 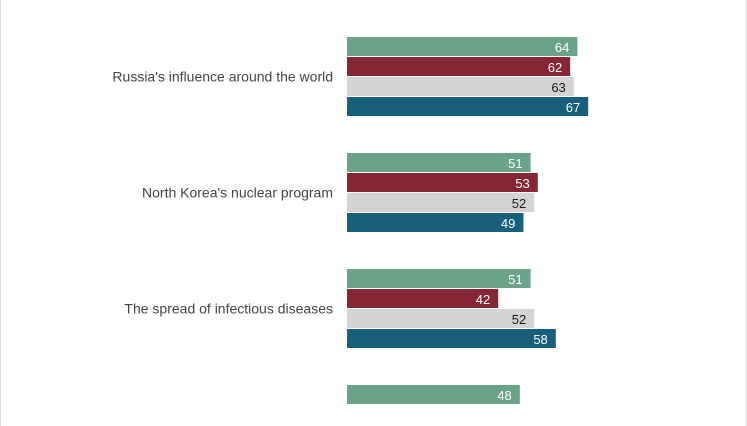 What do you see at coordinates (540, 339) in the screenshot?
I see `value-label: 58` at bounding box center [540, 339].